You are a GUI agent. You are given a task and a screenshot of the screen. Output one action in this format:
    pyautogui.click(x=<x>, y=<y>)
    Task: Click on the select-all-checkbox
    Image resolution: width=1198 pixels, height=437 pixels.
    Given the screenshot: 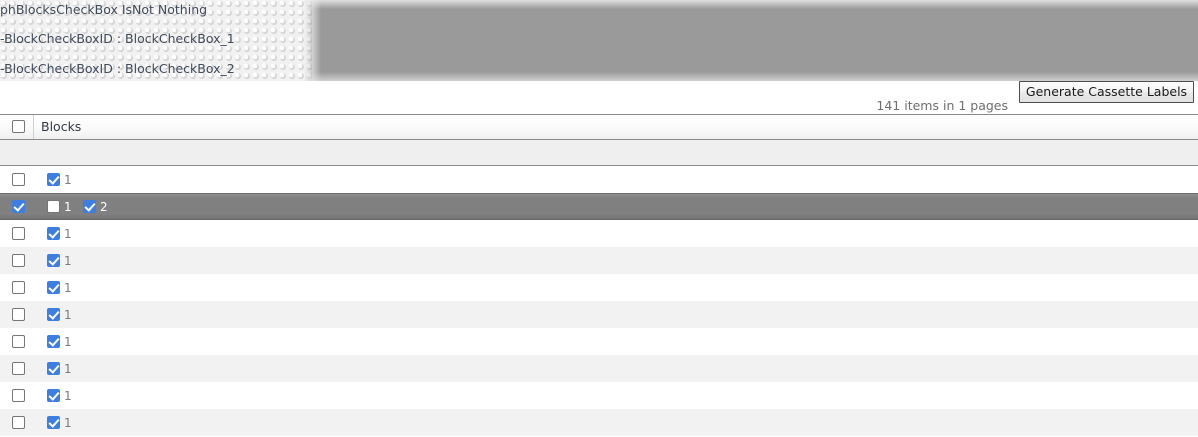 What is the action you would take?
    pyautogui.click(x=18, y=126)
    